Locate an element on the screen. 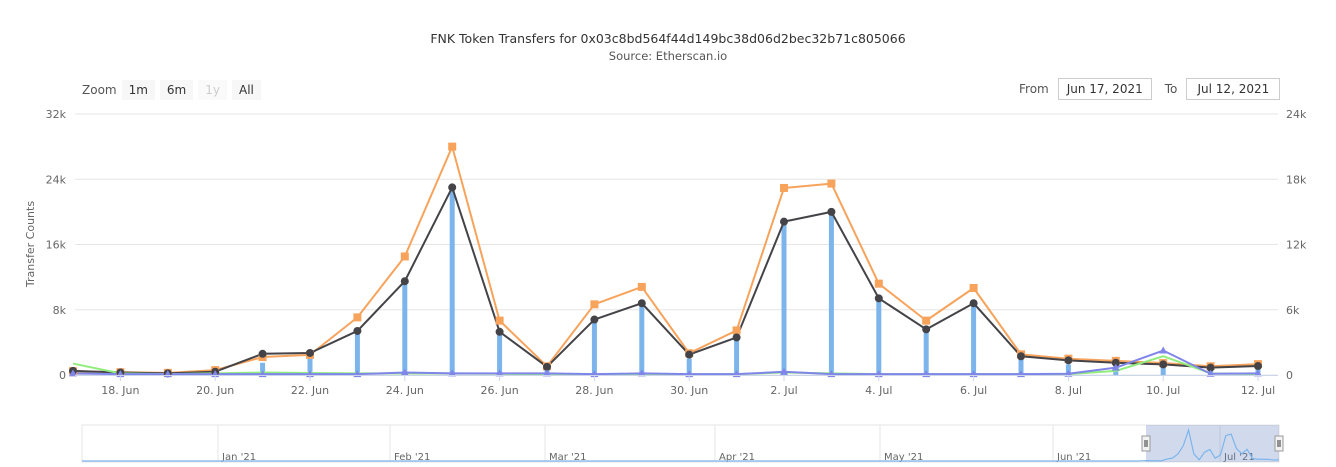 This screenshot has height=467, width=1336. y-left-tick-label: 8k is located at coordinates (60, 310).